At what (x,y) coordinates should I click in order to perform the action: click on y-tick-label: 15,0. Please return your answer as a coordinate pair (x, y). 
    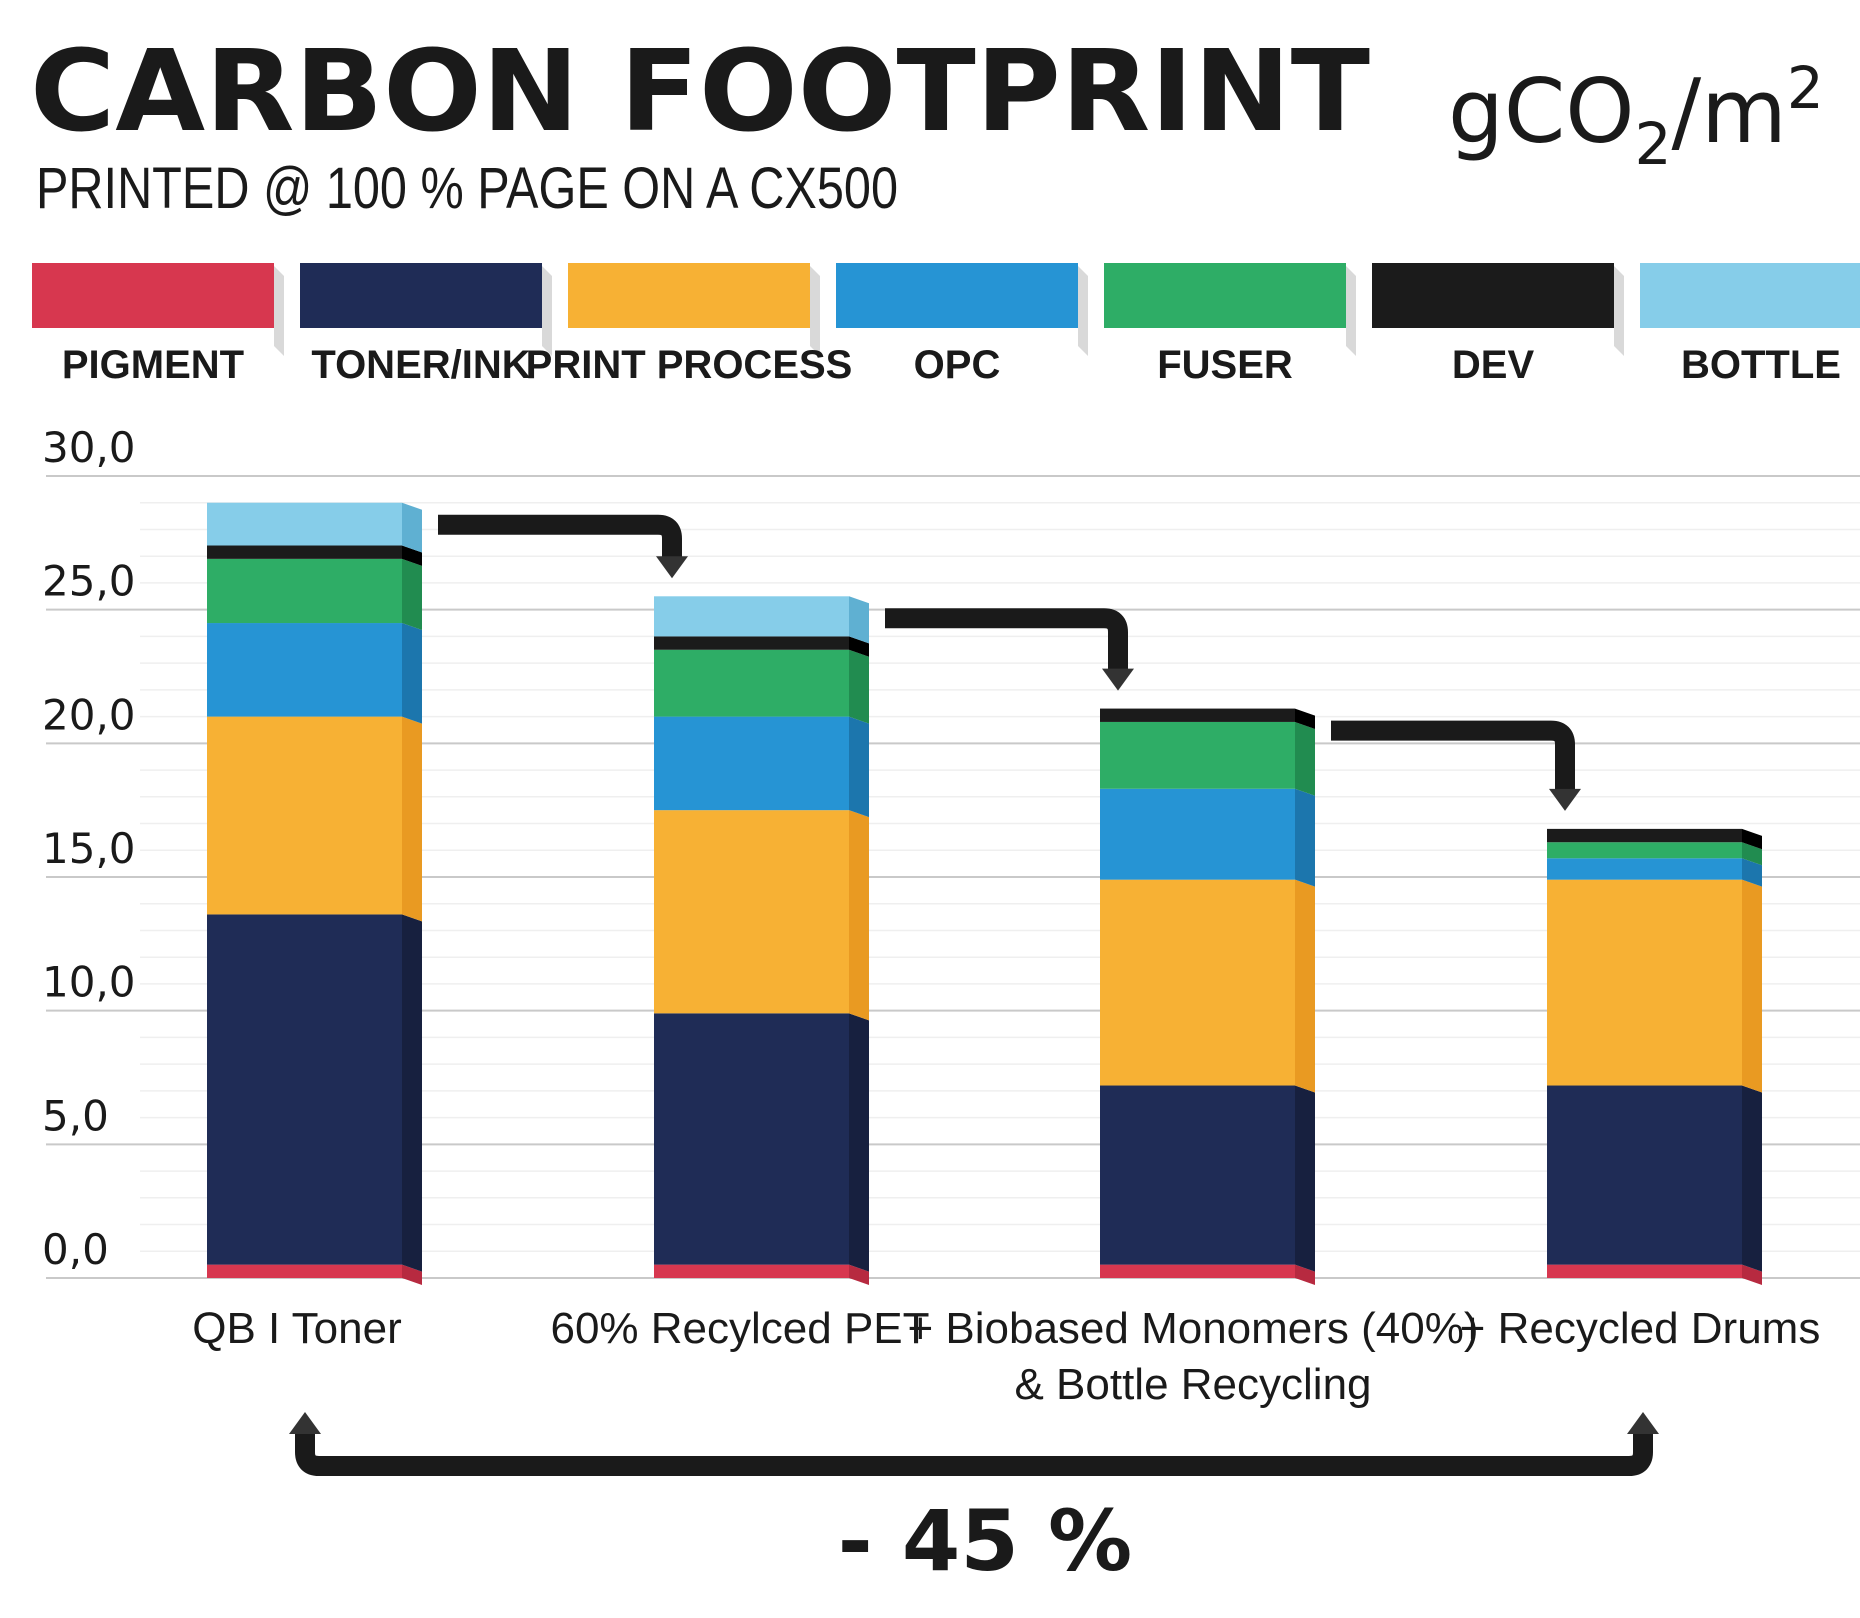
    Looking at the image, I should click on (89, 848).